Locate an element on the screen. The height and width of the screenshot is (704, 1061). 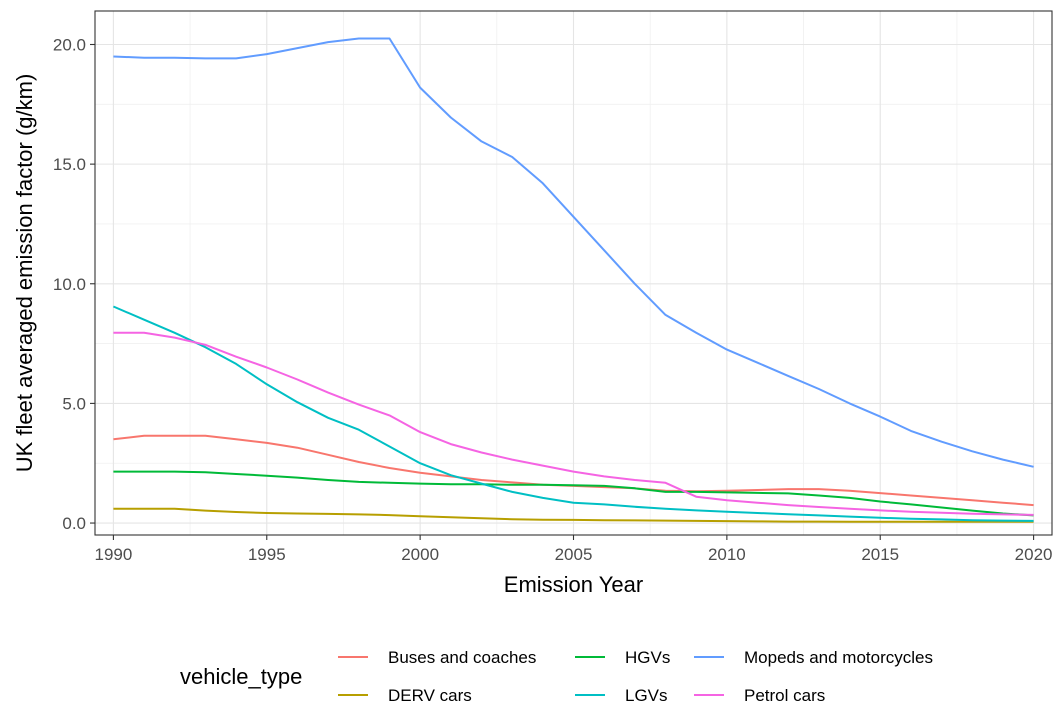
y-tick-label: 5.0 is located at coordinates (74, 403).